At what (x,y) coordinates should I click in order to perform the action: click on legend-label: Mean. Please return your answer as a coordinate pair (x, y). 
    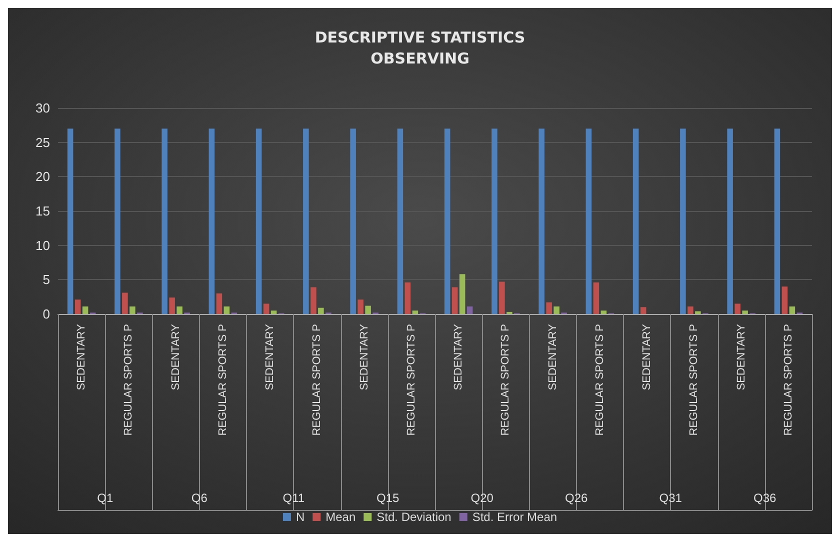
    Looking at the image, I should click on (341, 517).